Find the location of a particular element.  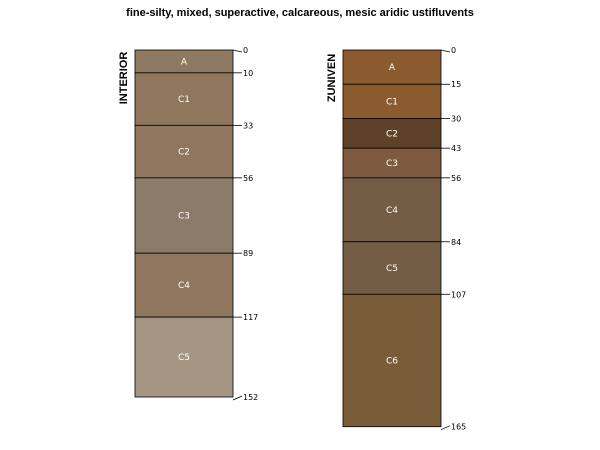

profile-name: ZUNIVEN is located at coordinates (332, 78).